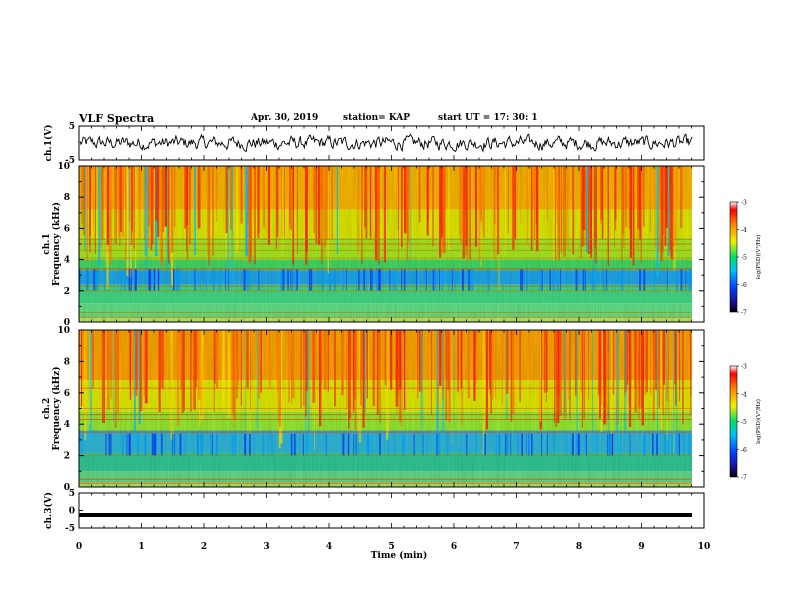  Describe the element at coordinates (758, 257) in the screenshot. I see `ch1-spectrogram-colorbar-label: log(PSD)(V²/Hz)` at that location.